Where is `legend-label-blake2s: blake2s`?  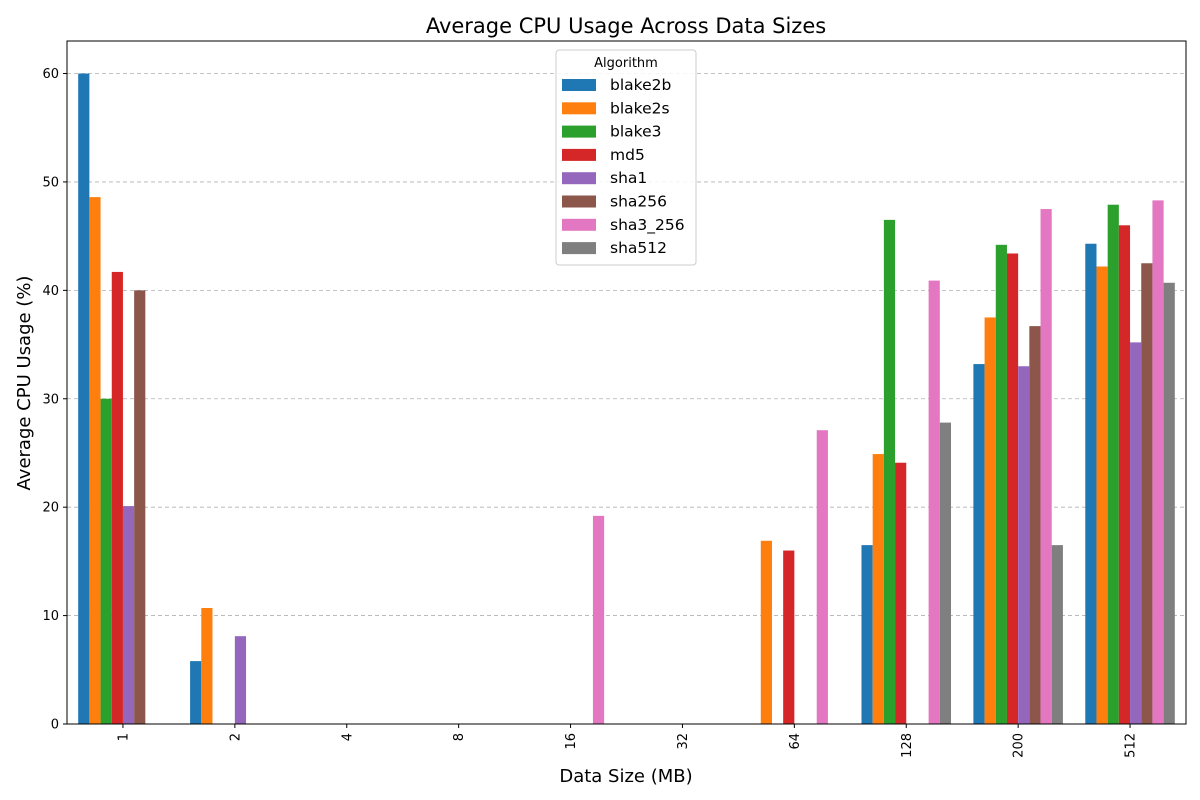
legend-label-blake2s: blake2s is located at coordinates (640, 108).